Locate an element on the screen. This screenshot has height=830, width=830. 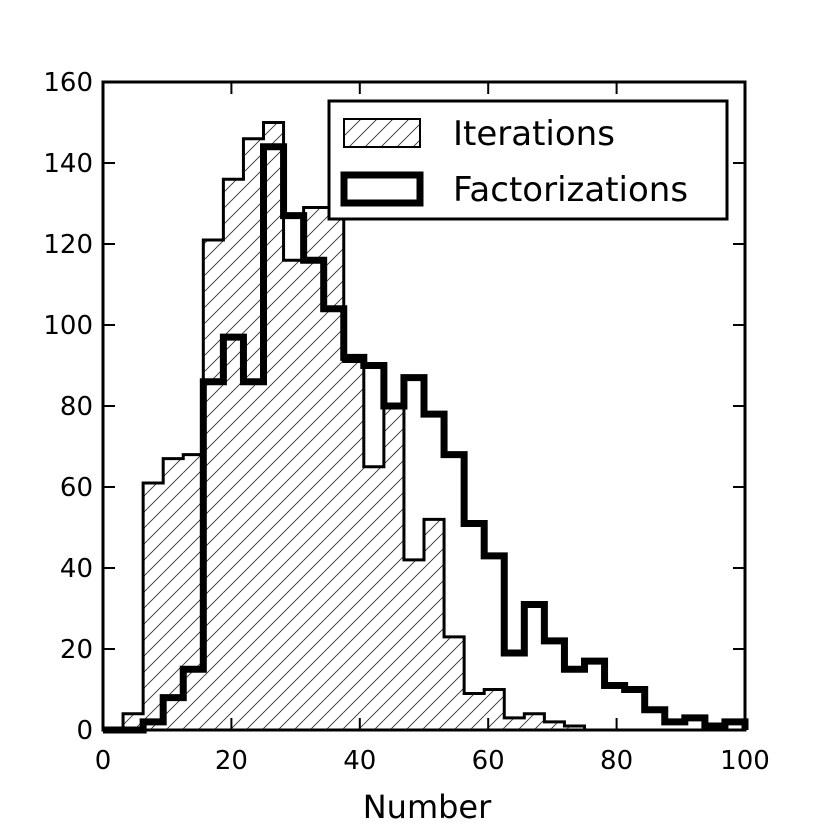
y-tick-label: 60 is located at coordinates (76, 488).